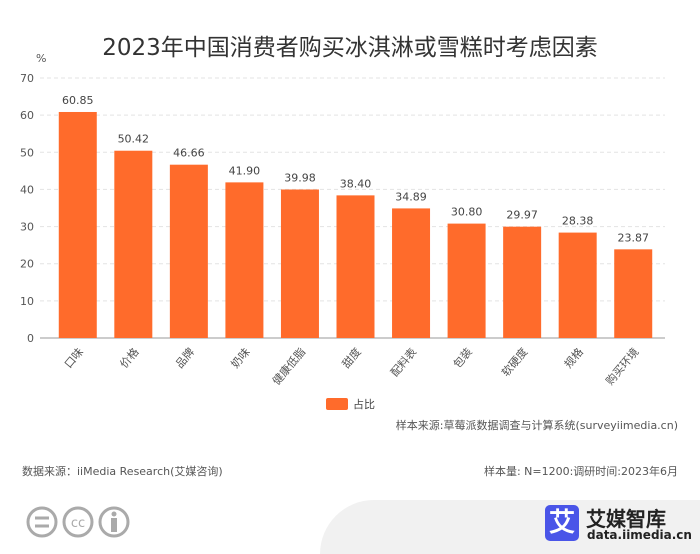 This screenshot has width=700, height=554. Describe the element at coordinates (467, 212) in the screenshot. I see `data-label: 30.80` at that location.